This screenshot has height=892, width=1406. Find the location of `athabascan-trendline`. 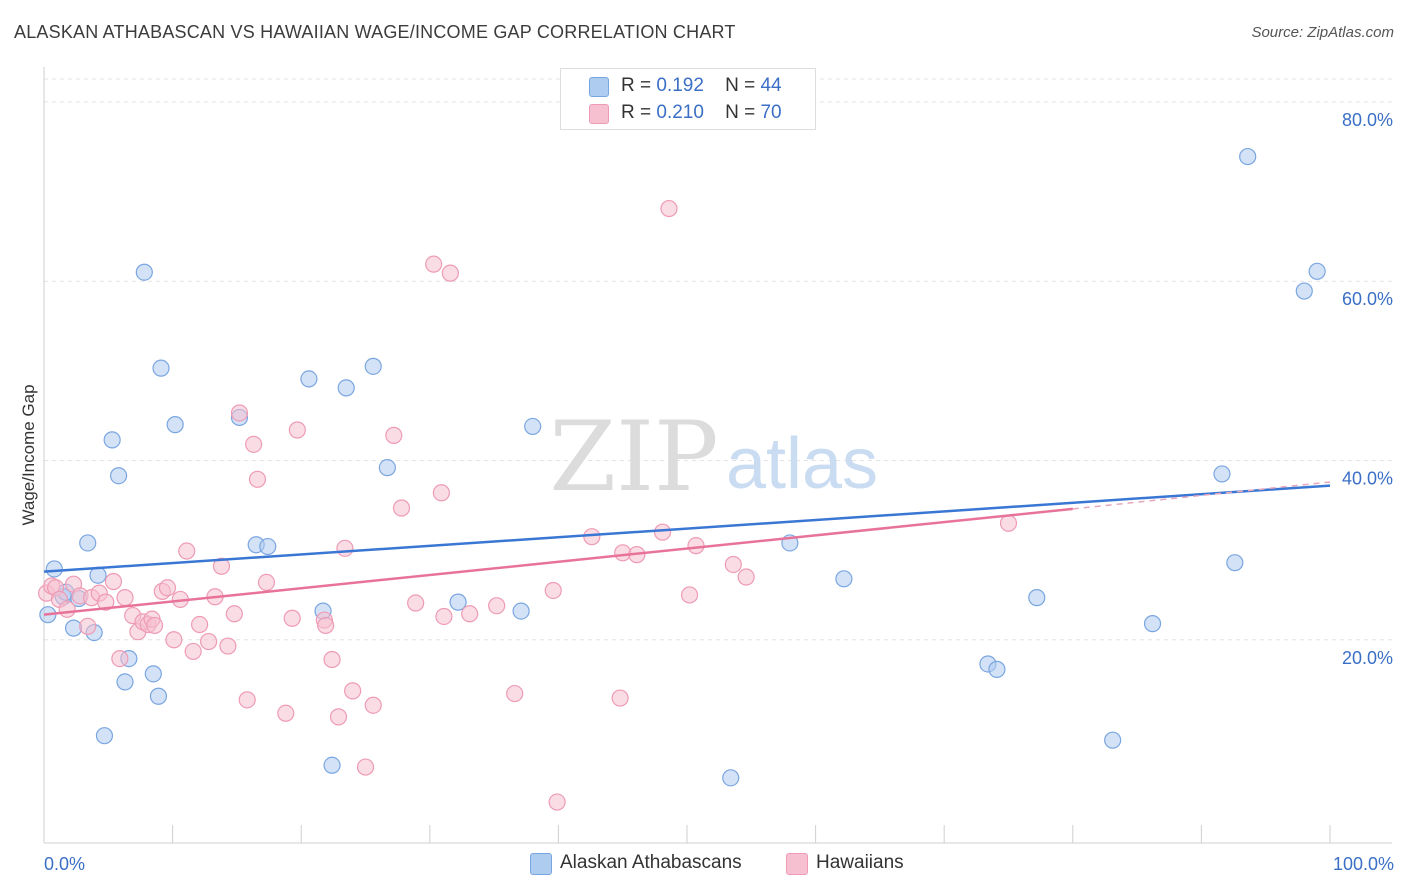

athabascan-trendline is located at coordinates (687, 528).